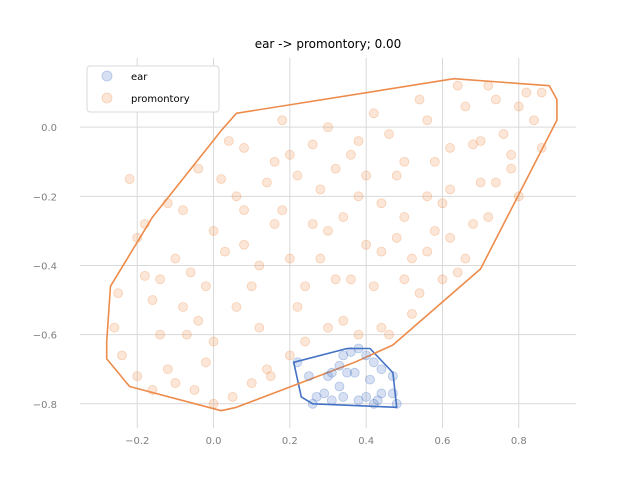  I want to click on x-tick-label: 0.4, so click(366, 441).